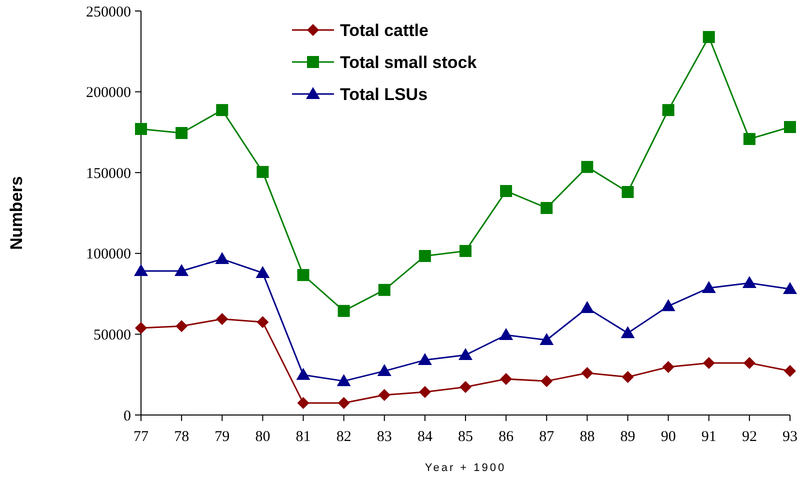 The height and width of the screenshot is (481, 812). Describe the element at coordinates (303, 437) in the screenshot. I see `x-tick-label: 81` at that location.